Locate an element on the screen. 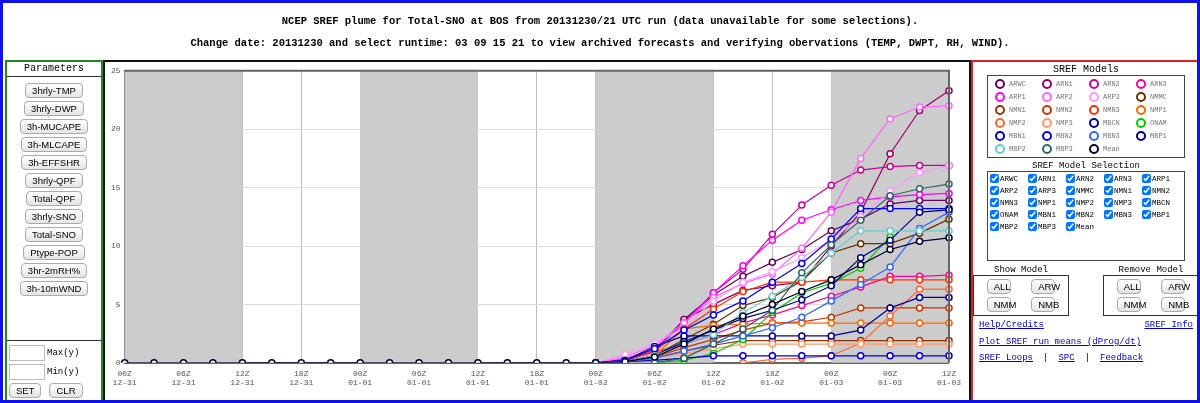 This screenshot has width=1200, height=403. chart-subtitle: Change date: 20131230 and select runtime: 03 09 15 21 to view archived forecasts and verifying obervations (TEMP, DWPT, RH, WIND). is located at coordinates (600, 43).